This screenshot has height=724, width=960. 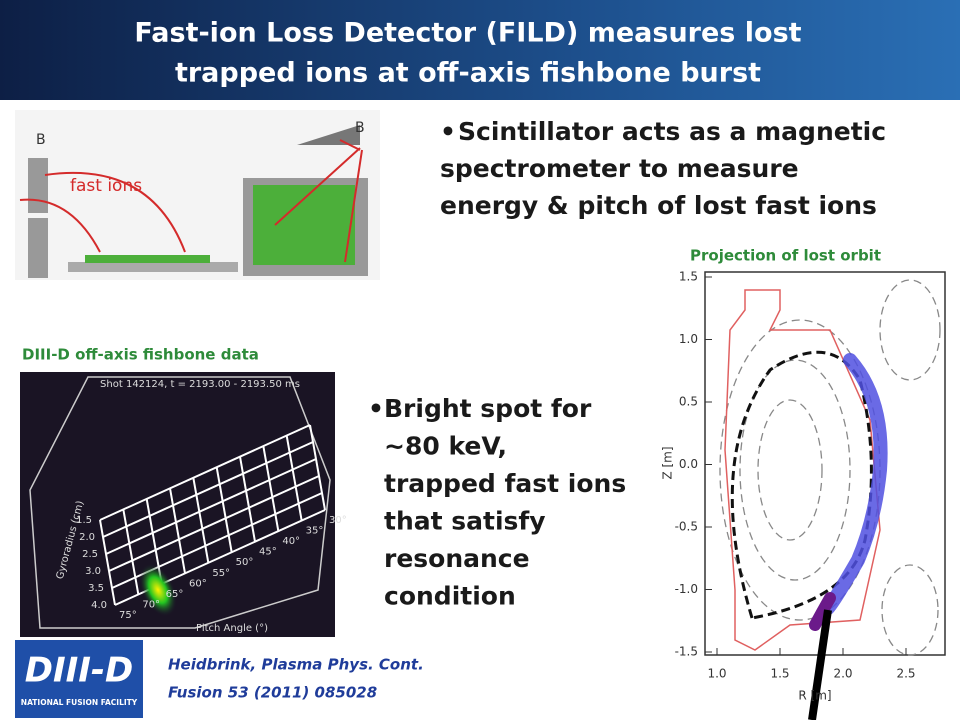 What do you see at coordinates (296, 665) in the screenshot?
I see `citation-line: Heidbrink, Plasma Phys. Cont.` at bounding box center [296, 665].